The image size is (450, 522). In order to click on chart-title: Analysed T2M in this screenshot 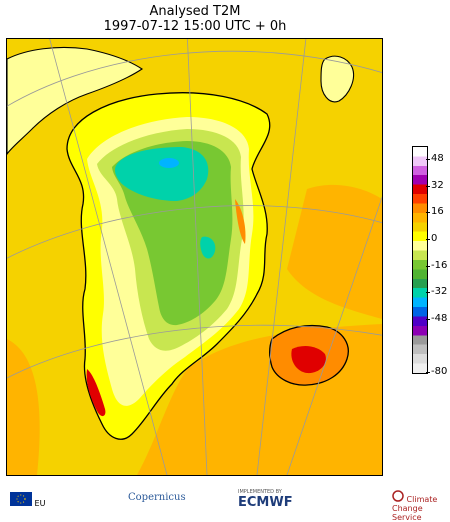, I will do `click(195, 11)`.